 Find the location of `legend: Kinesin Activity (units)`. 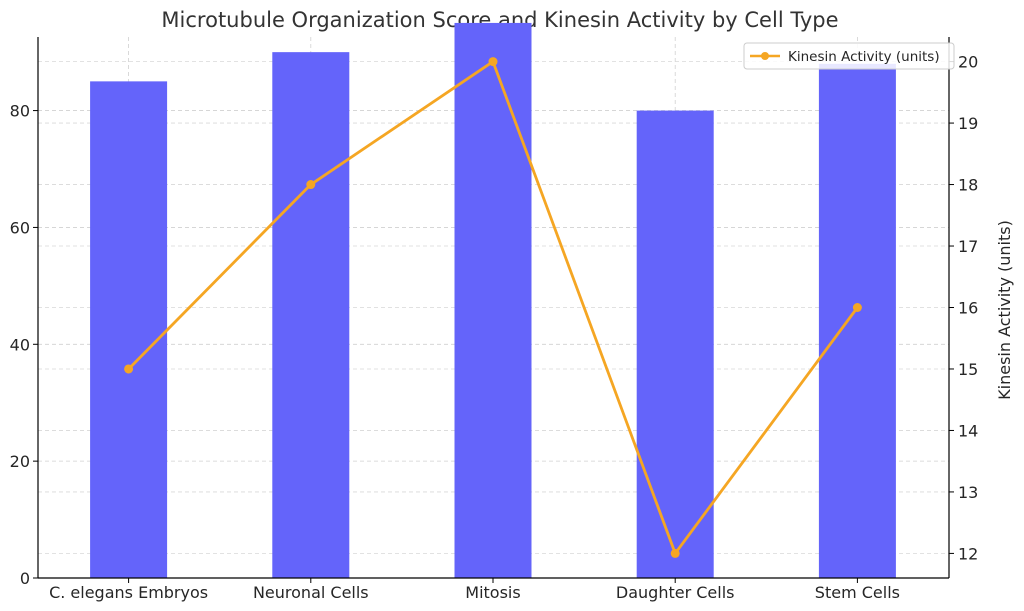

legend: Kinesin Activity (units) is located at coordinates (849, 56).